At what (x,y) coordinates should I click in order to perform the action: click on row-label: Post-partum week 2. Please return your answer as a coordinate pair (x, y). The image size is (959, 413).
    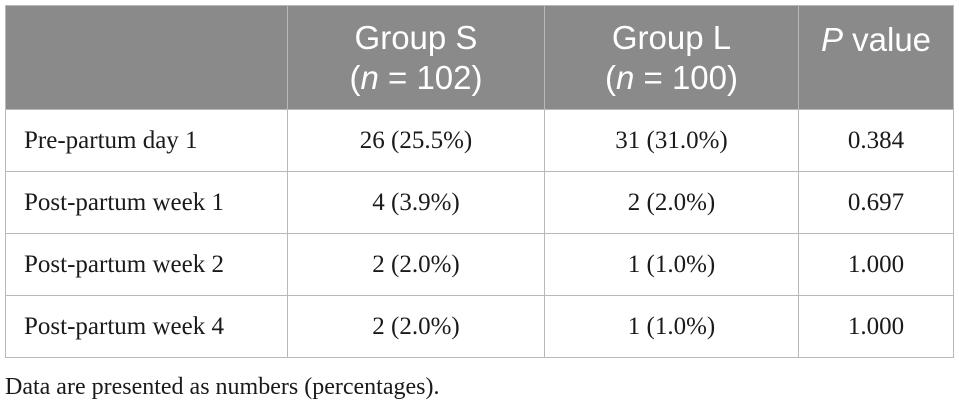
    Looking at the image, I should click on (146, 264).